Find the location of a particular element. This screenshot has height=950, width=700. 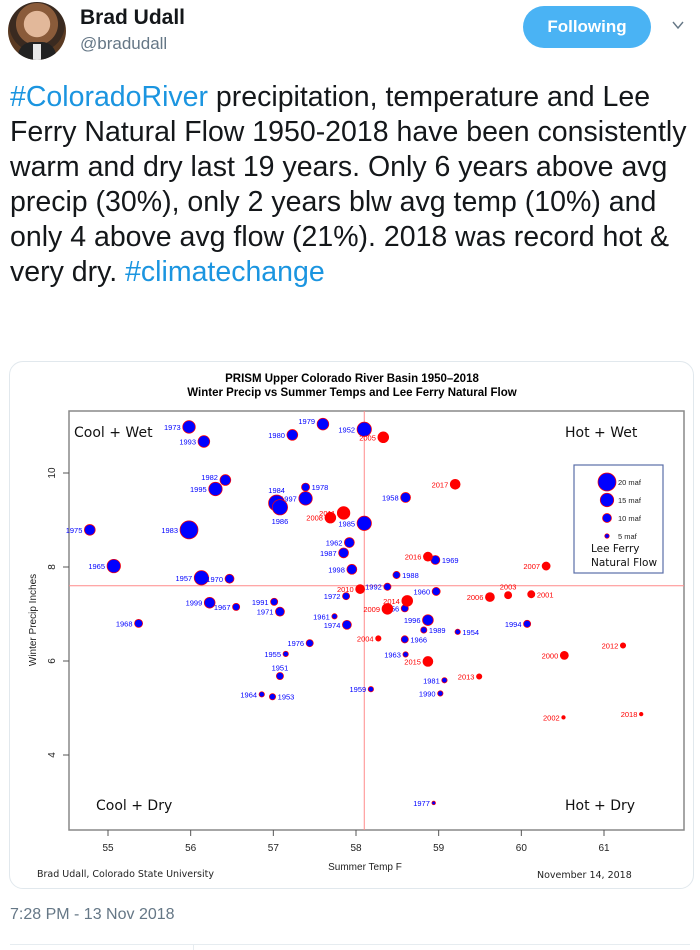

data-label-1983: 1983 is located at coordinates (169, 530).